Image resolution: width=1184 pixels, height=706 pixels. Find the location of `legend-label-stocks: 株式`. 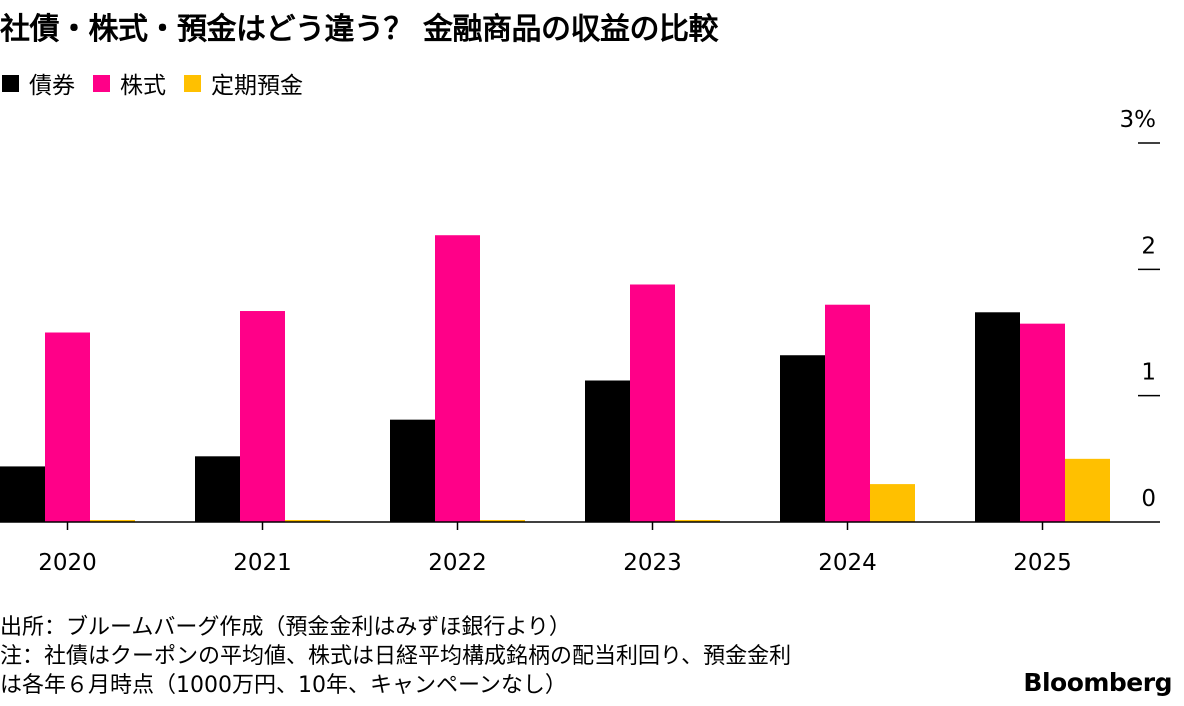

legend-label-stocks: 株式 is located at coordinates (143, 86).